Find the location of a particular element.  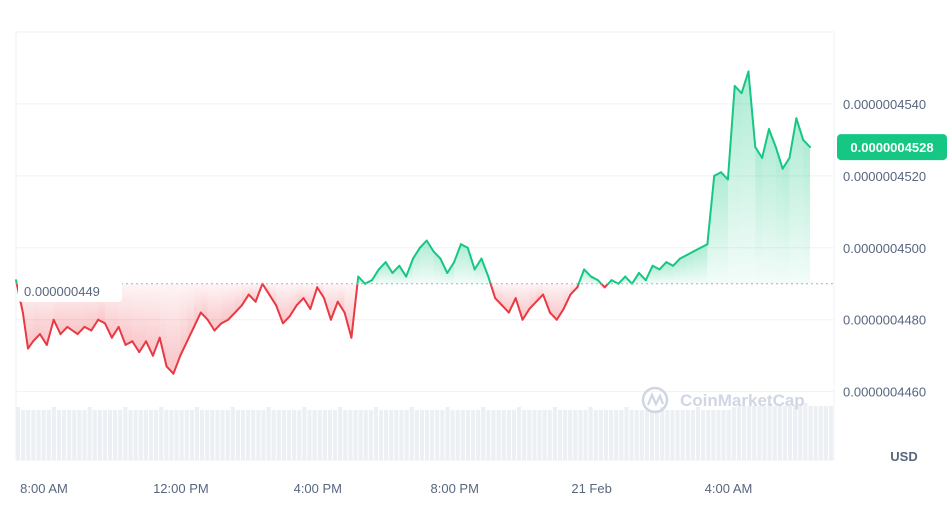

current-price-label: 0.0000004528 is located at coordinates (891, 147).